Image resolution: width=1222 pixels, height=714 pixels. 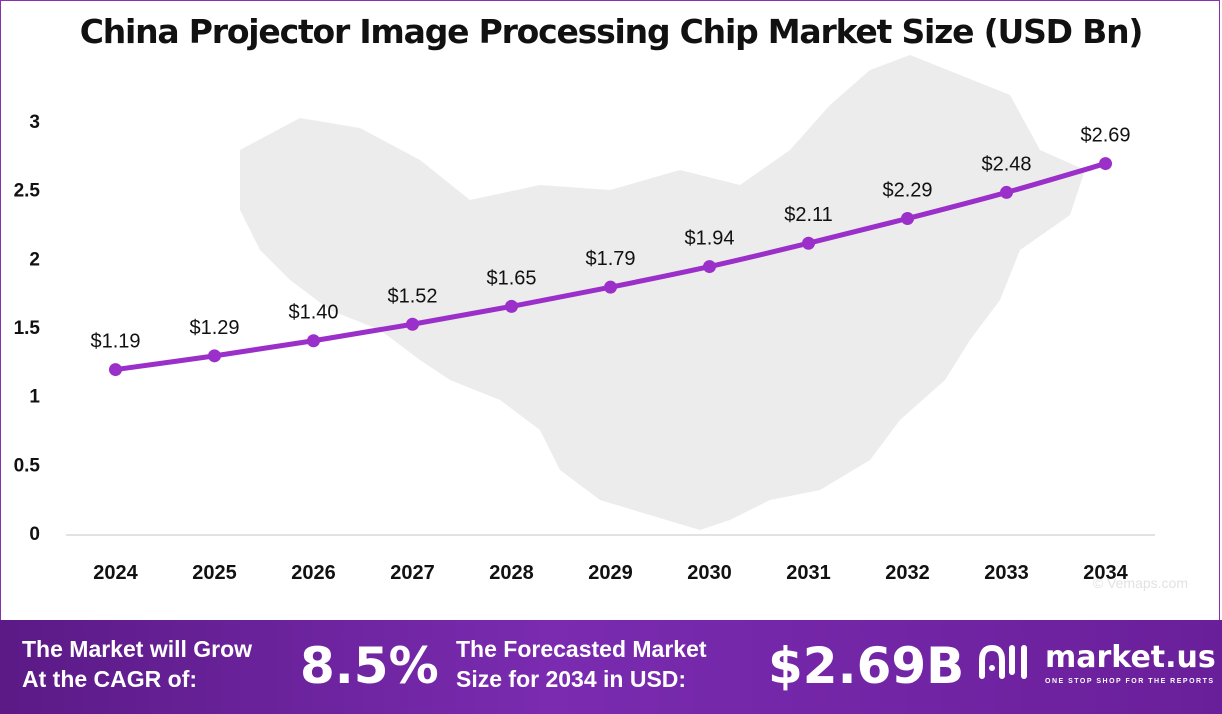 What do you see at coordinates (709, 239) in the screenshot?
I see `data-label: $1.94` at bounding box center [709, 239].